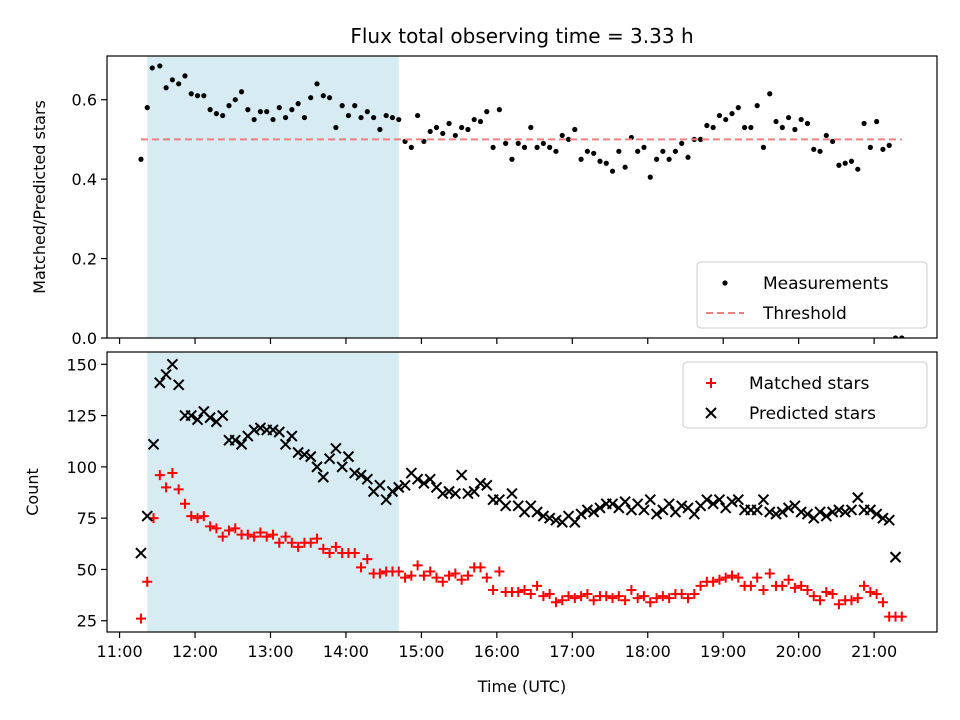 The height and width of the screenshot is (720, 960). What do you see at coordinates (648, 651) in the screenshot?
I see `x-tick-label: 18:00` at bounding box center [648, 651].